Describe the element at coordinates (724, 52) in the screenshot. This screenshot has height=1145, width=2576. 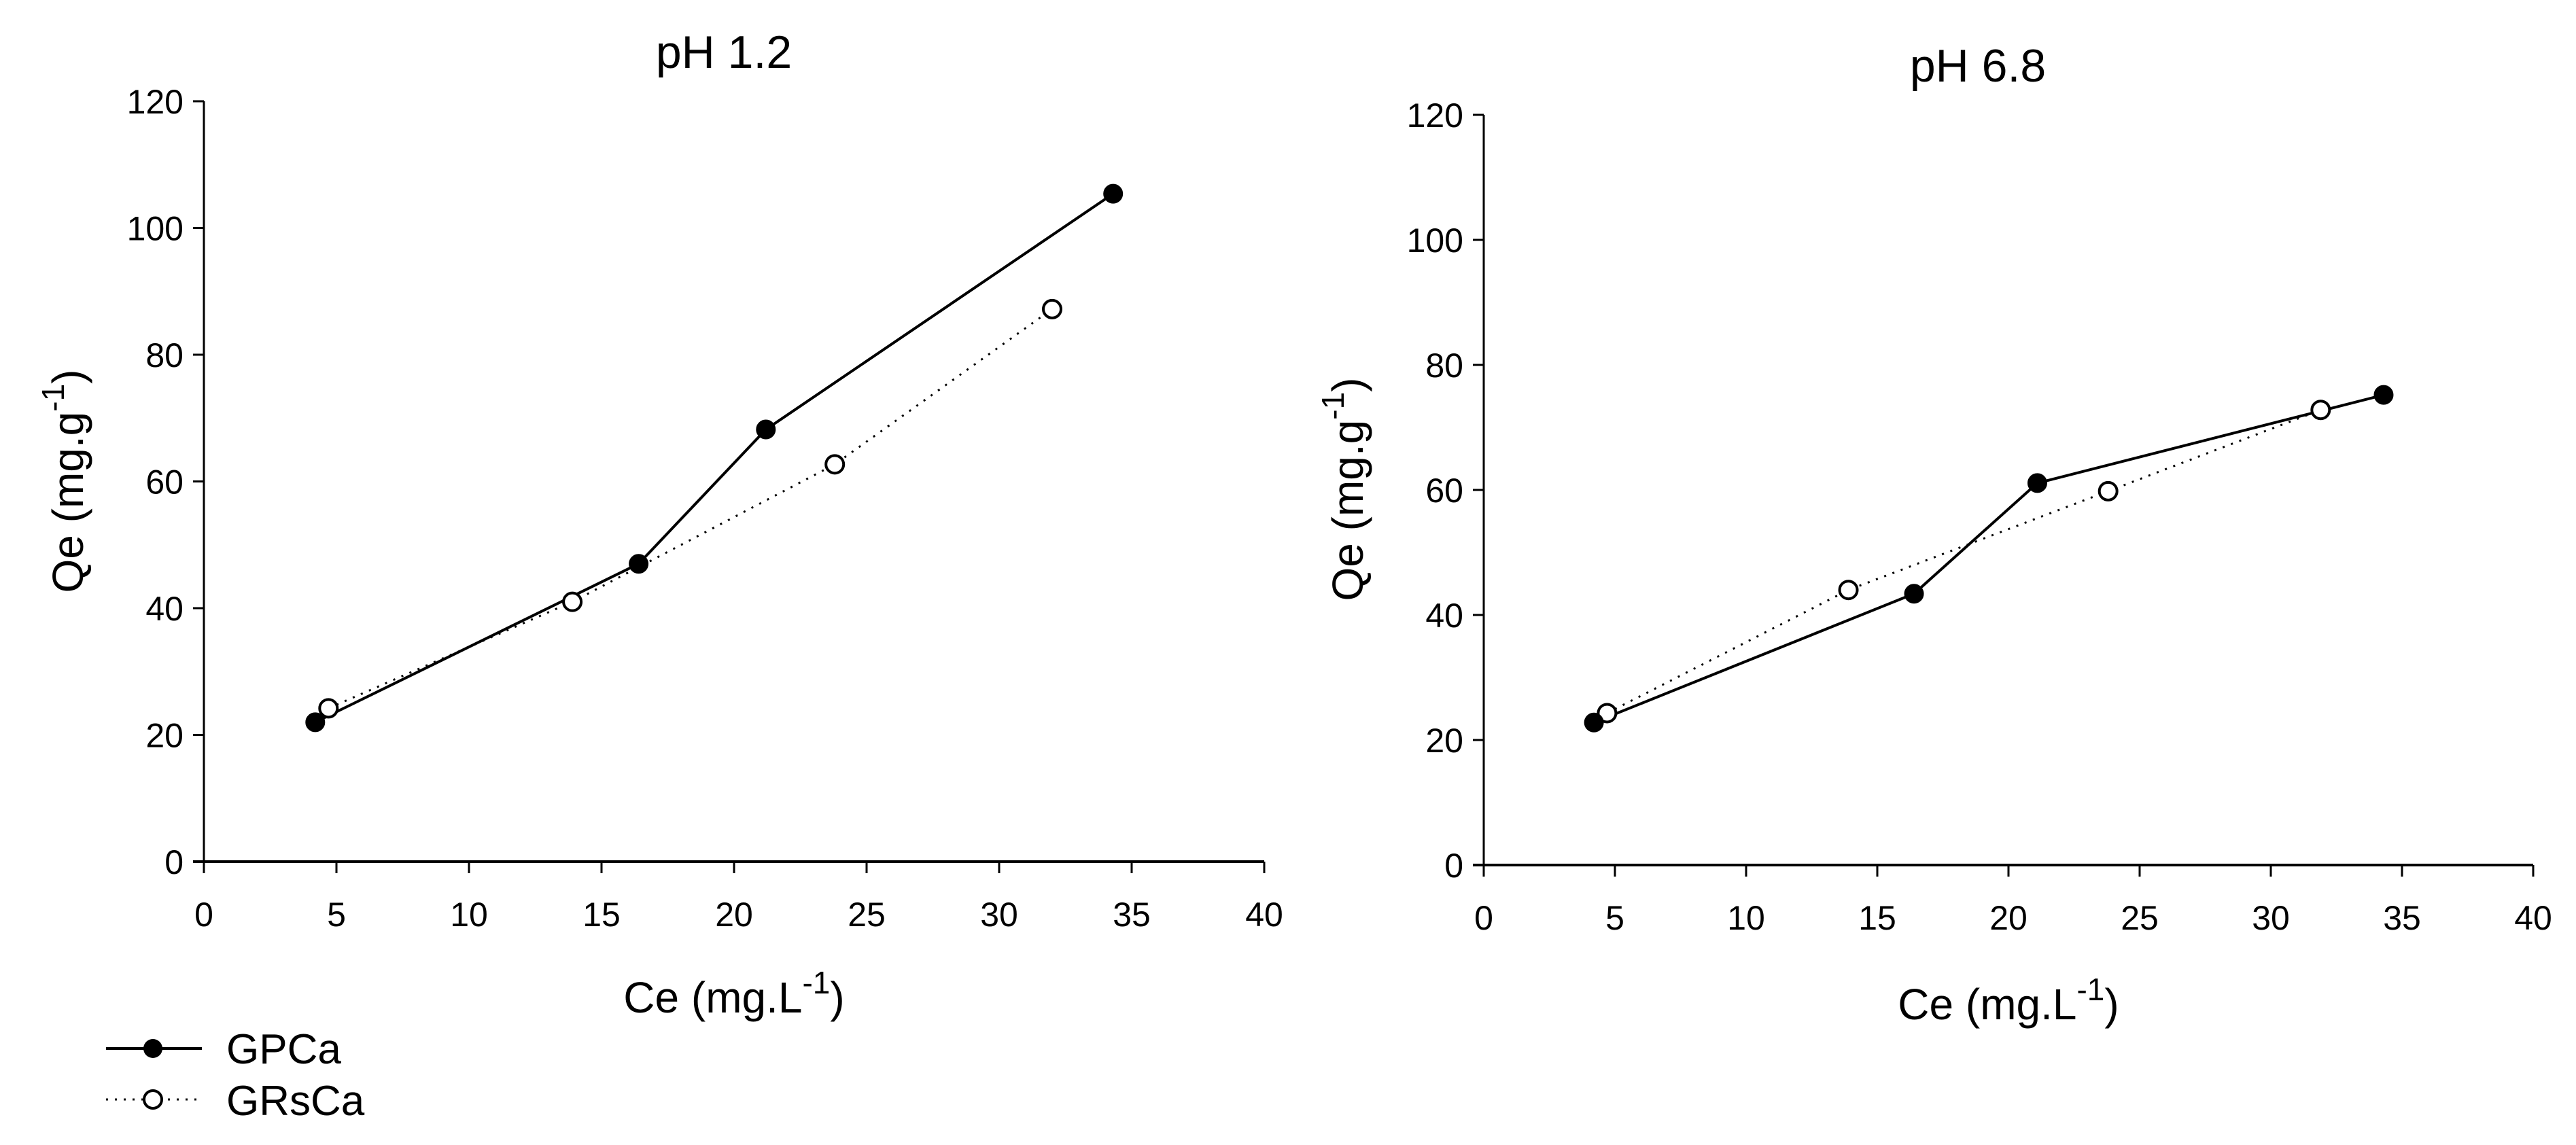
I see `chart-title: pH 1.2` at that location.